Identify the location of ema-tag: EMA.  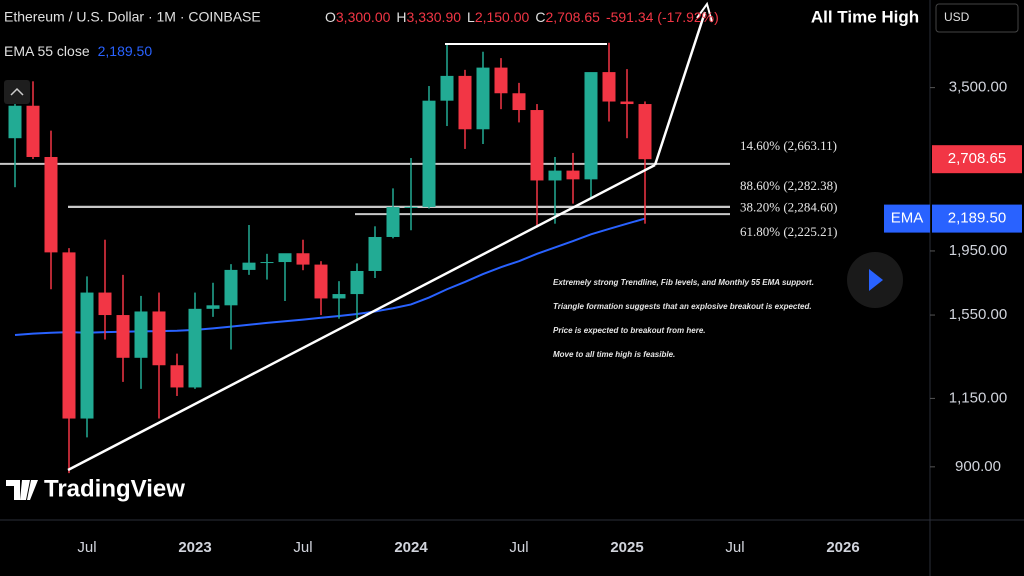
(907, 218).